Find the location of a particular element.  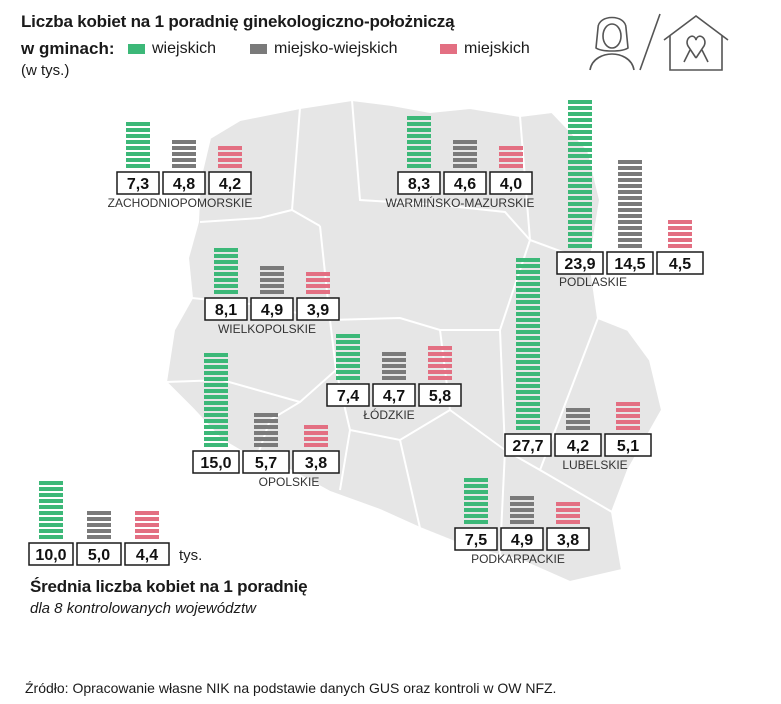

average-subtitle: dla 8 kontrolowanych województw is located at coordinates (143, 608).